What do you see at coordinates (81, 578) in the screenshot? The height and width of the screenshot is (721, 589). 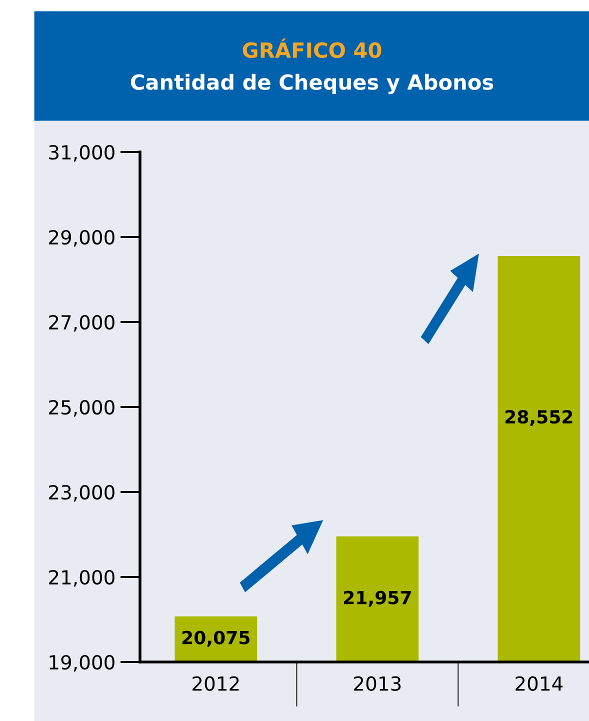 I see `y-tick-label: 21,000` at bounding box center [81, 578].